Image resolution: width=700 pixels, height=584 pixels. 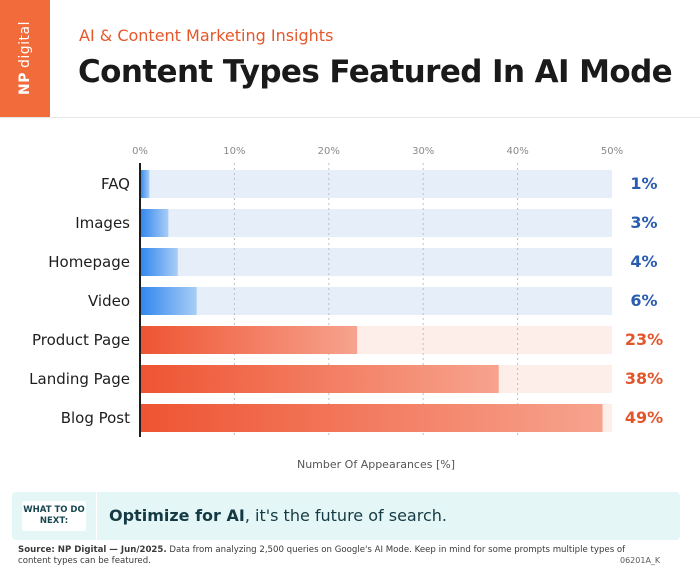 What do you see at coordinates (109, 301) in the screenshot?
I see `category-label: Video` at bounding box center [109, 301].